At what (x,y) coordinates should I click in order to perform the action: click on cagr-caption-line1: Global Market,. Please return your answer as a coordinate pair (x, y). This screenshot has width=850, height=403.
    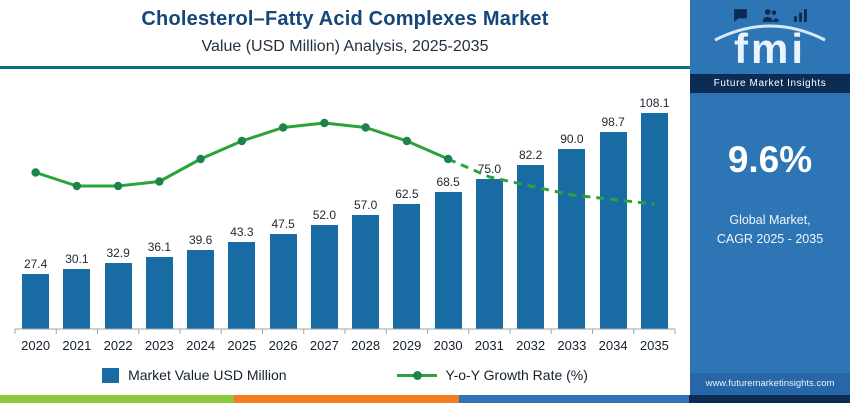
    Looking at the image, I should click on (770, 220).